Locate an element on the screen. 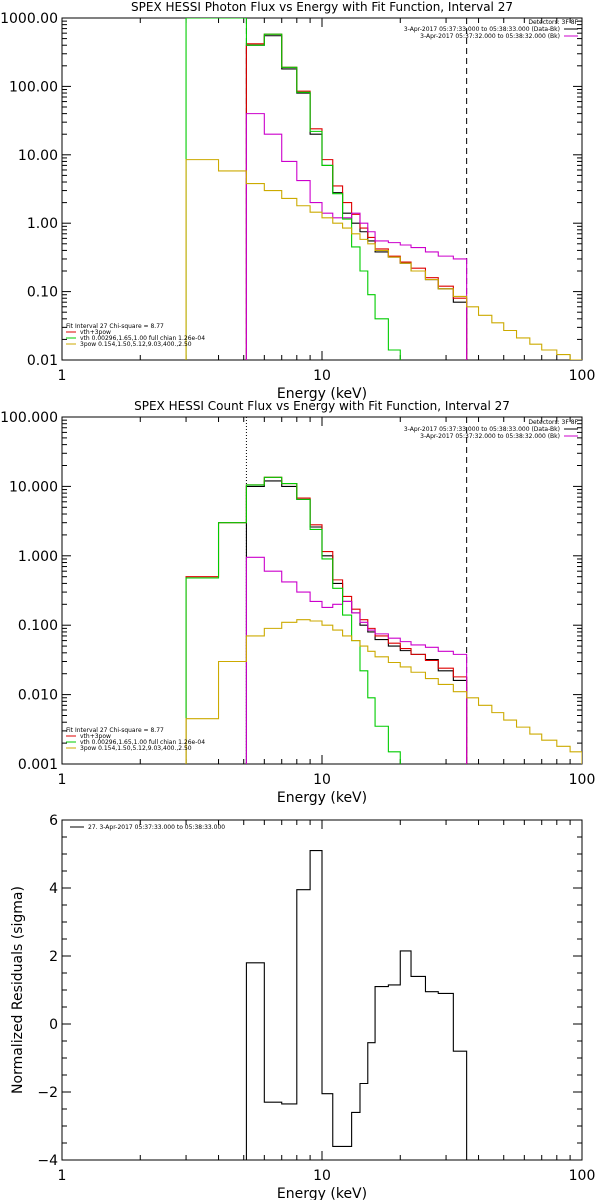 The width and height of the screenshot is (600, 1200). y-tick-label: 0 is located at coordinates (53, 1025).